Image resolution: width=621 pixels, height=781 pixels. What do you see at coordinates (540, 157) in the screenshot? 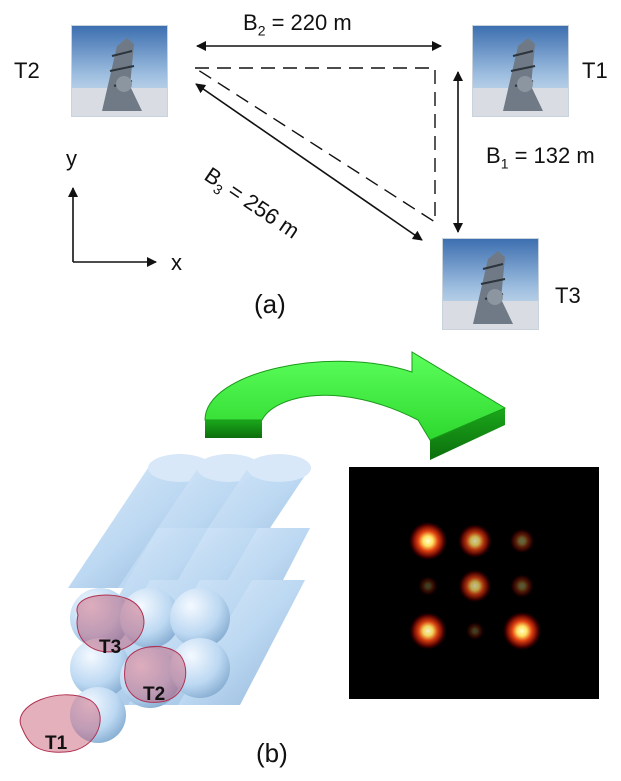
I see `baseline-label-b1: B1 = 132 m` at bounding box center [540, 157].